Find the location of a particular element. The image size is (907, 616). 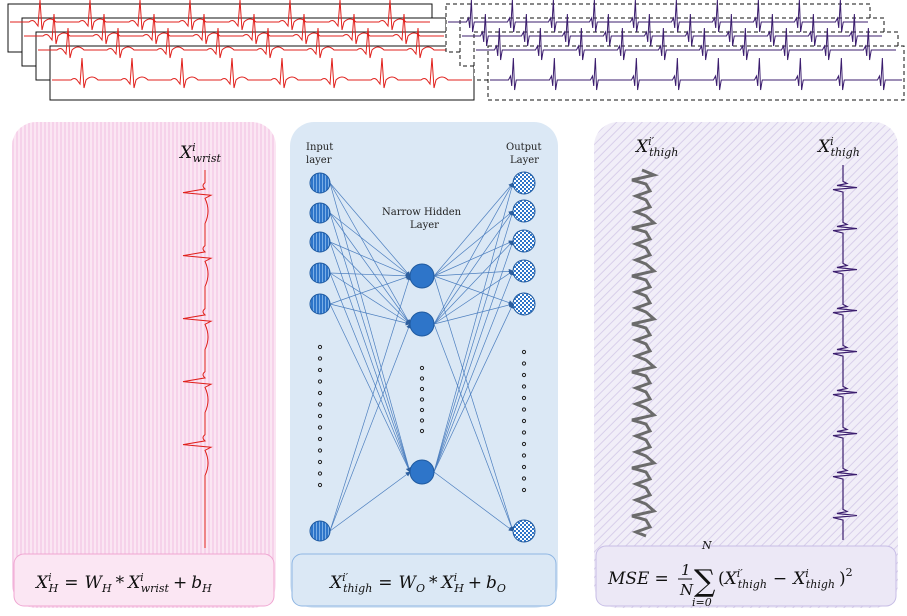

left-equation-box is located at coordinates (144, 580).